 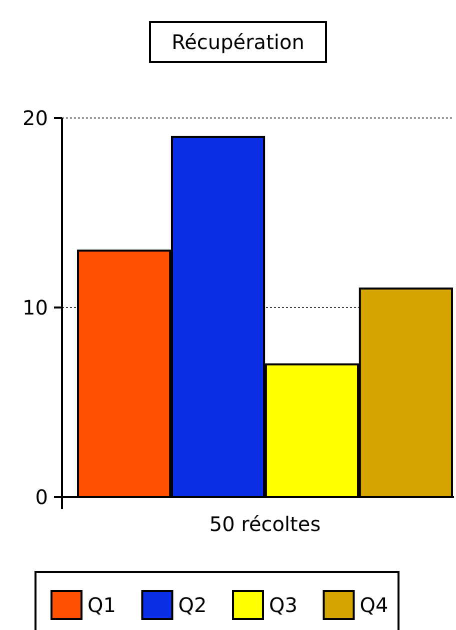 I want to click on y-tick-label: 20, so click(x=35, y=118).